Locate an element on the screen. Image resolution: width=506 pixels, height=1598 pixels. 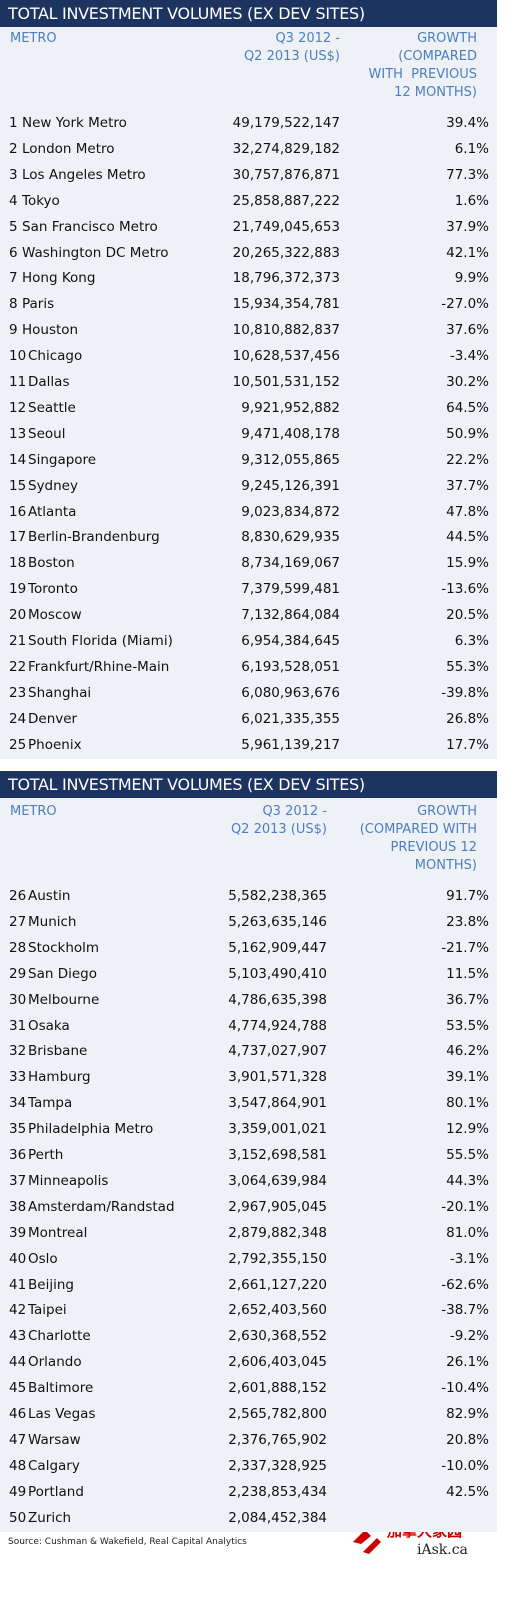
growth: 42.1% is located at coordinates (467, 252).